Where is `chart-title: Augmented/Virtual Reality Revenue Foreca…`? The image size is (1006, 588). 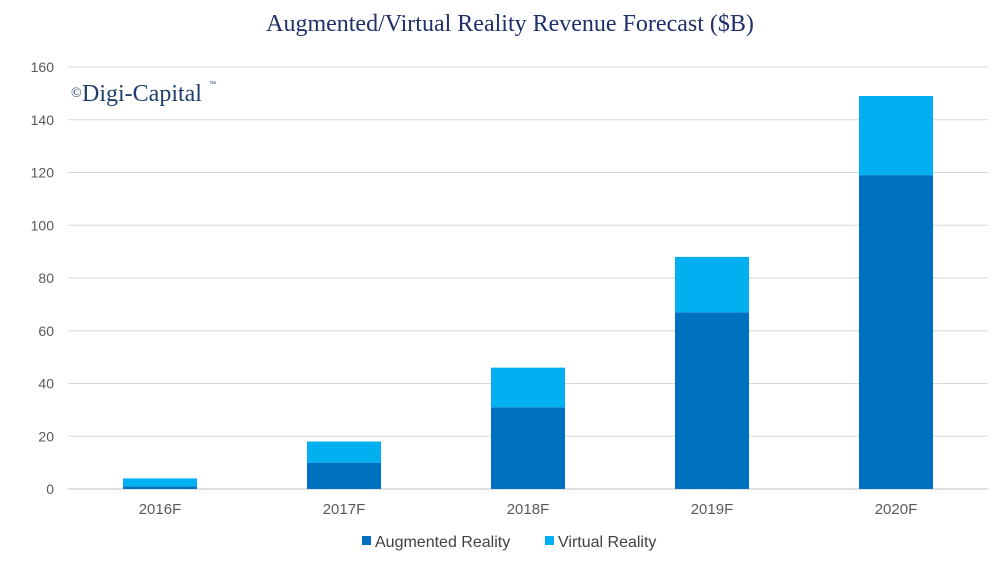 chart-title: Augmented/Virtual Reality Revenue Foreca… is located at coordinates (510, 24).